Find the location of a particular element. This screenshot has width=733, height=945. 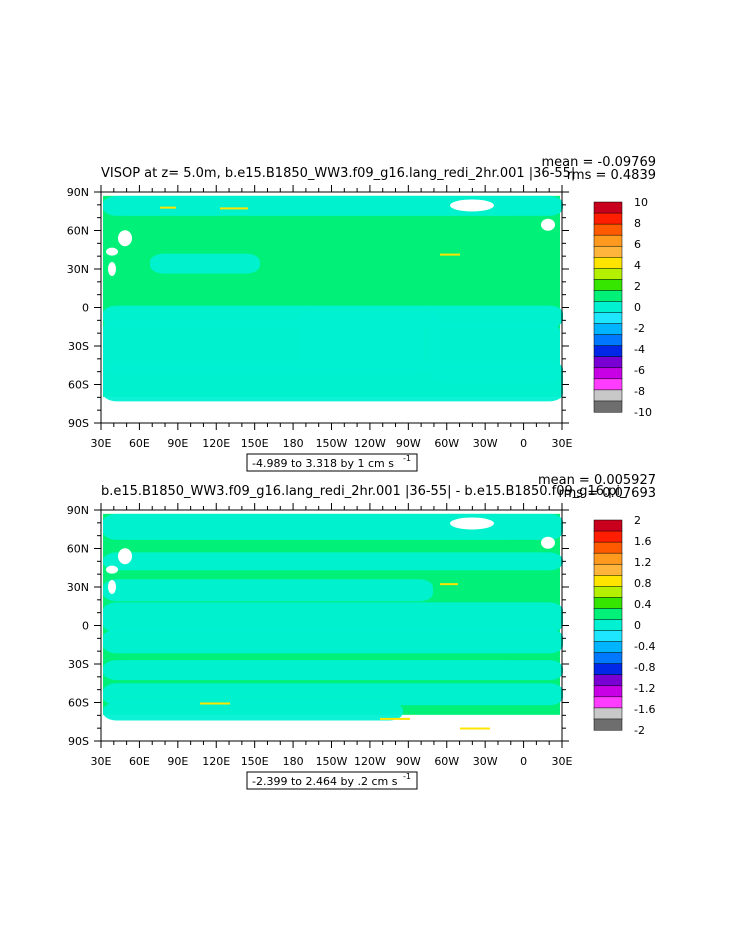

x-tick-label: 0 is located at coordinates (523, 443).